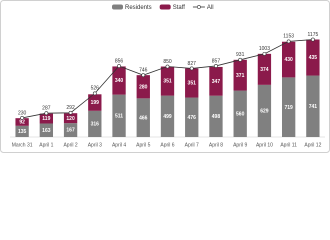 The height and width of the screenshot is (240, 330). Describe the element at coordinates (70, 108) in the screenshot. I see `total-label: 292` at that location.